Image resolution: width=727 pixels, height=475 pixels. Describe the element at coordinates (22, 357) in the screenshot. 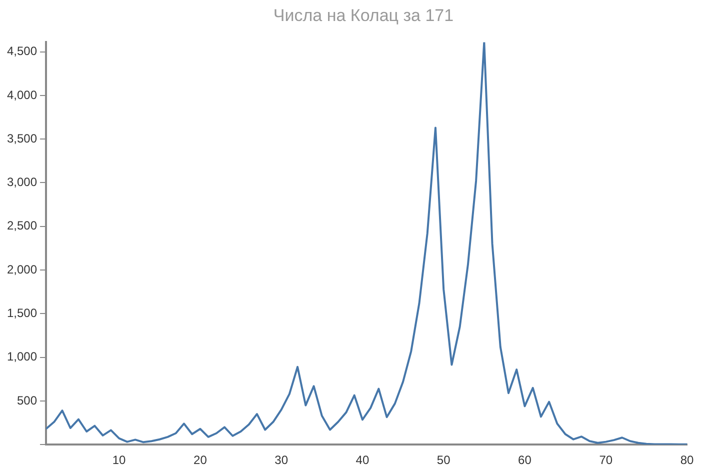

I see `y-tick-label: 1,000` at that location.